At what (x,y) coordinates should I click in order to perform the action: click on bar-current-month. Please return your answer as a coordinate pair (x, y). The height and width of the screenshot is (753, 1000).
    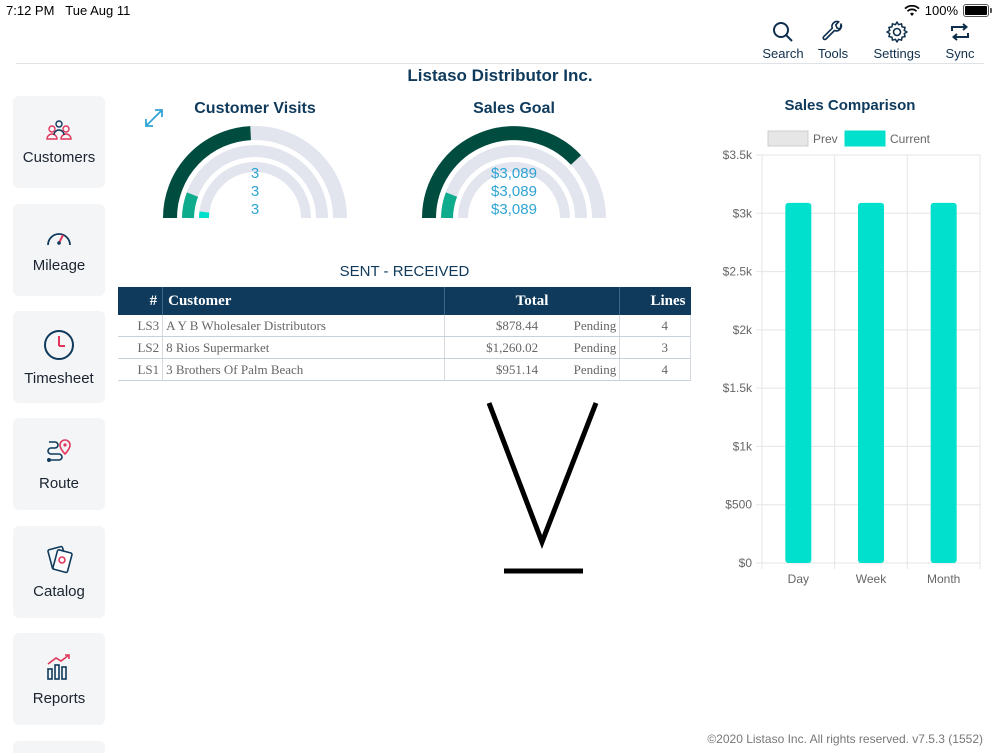
    Looking at the image, I should click on (943, 382).